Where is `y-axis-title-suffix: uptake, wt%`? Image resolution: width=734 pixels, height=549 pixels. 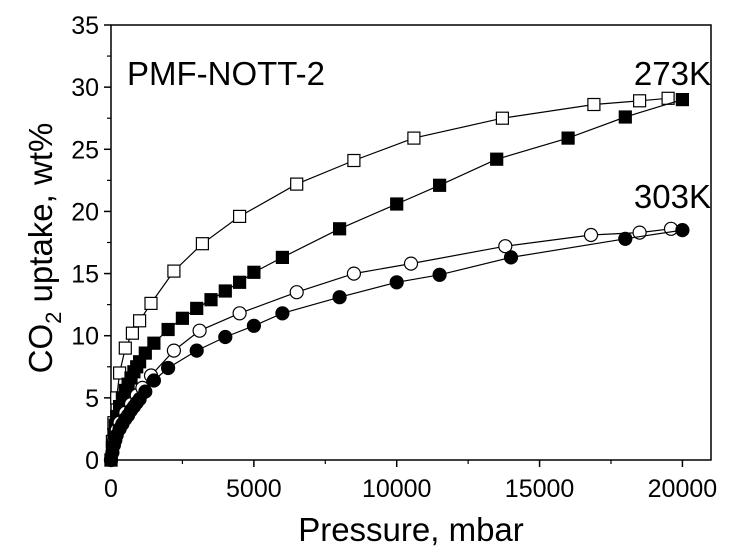
y-axis-title-suffix: uptake, wt% is located at coordinates (40, 217).